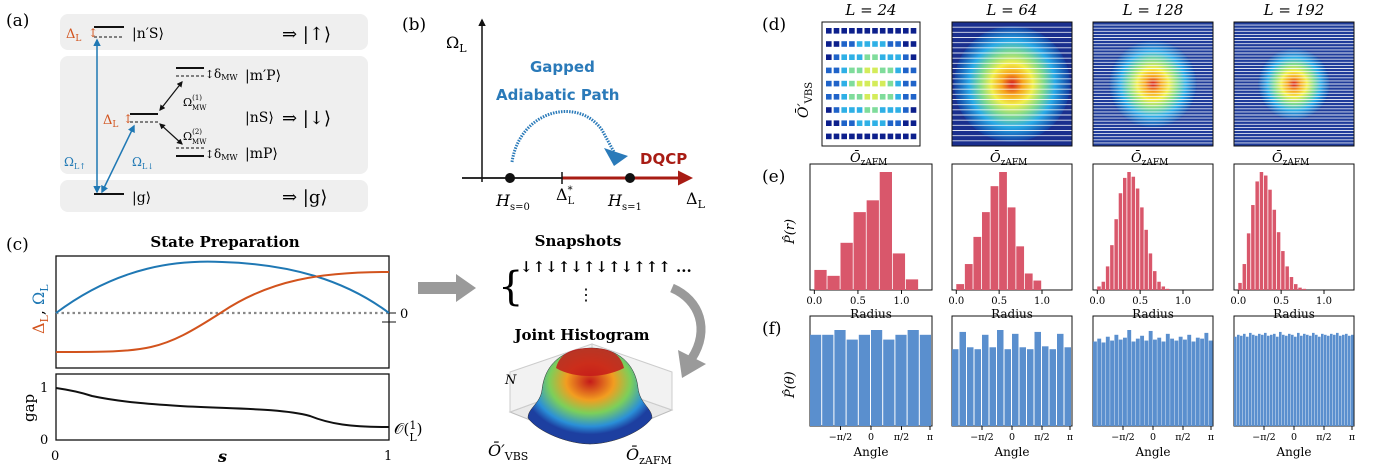 This screenshot has width=1379, height=470. Describe the element at coordinates (630, 178) in the screenshot. I see `h1-point` at that location.